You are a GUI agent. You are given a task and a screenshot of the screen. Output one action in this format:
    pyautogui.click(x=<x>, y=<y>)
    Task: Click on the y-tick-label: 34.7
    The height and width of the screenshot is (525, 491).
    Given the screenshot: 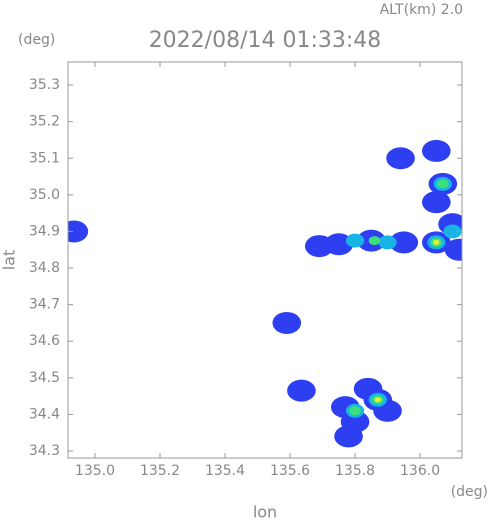 What is the action you would take?
    pyautogui.click(x=44, y=305)
    